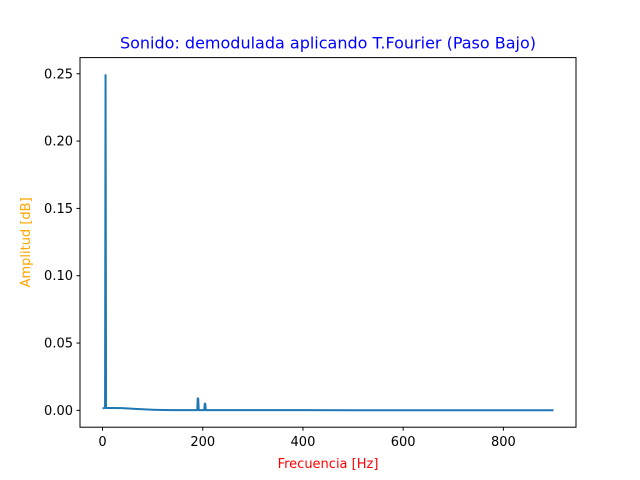  Describe the element at coordinates (58, 209) in the screenshot. I see `y-tick-label: 0.15` at that location.